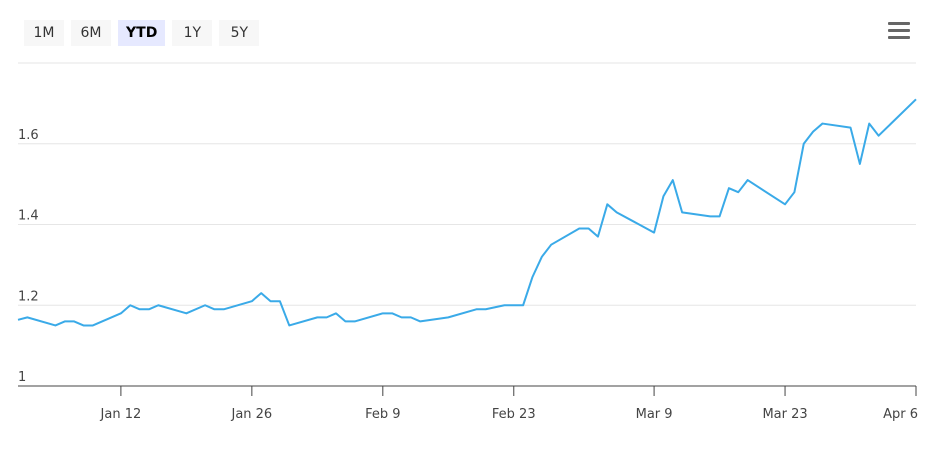 Image resolution: width=940 pixels, height=454 pixels. Describe the element at coordinates (22, 377) in the screenshot. I see `y-tick-label: 1` at that location.